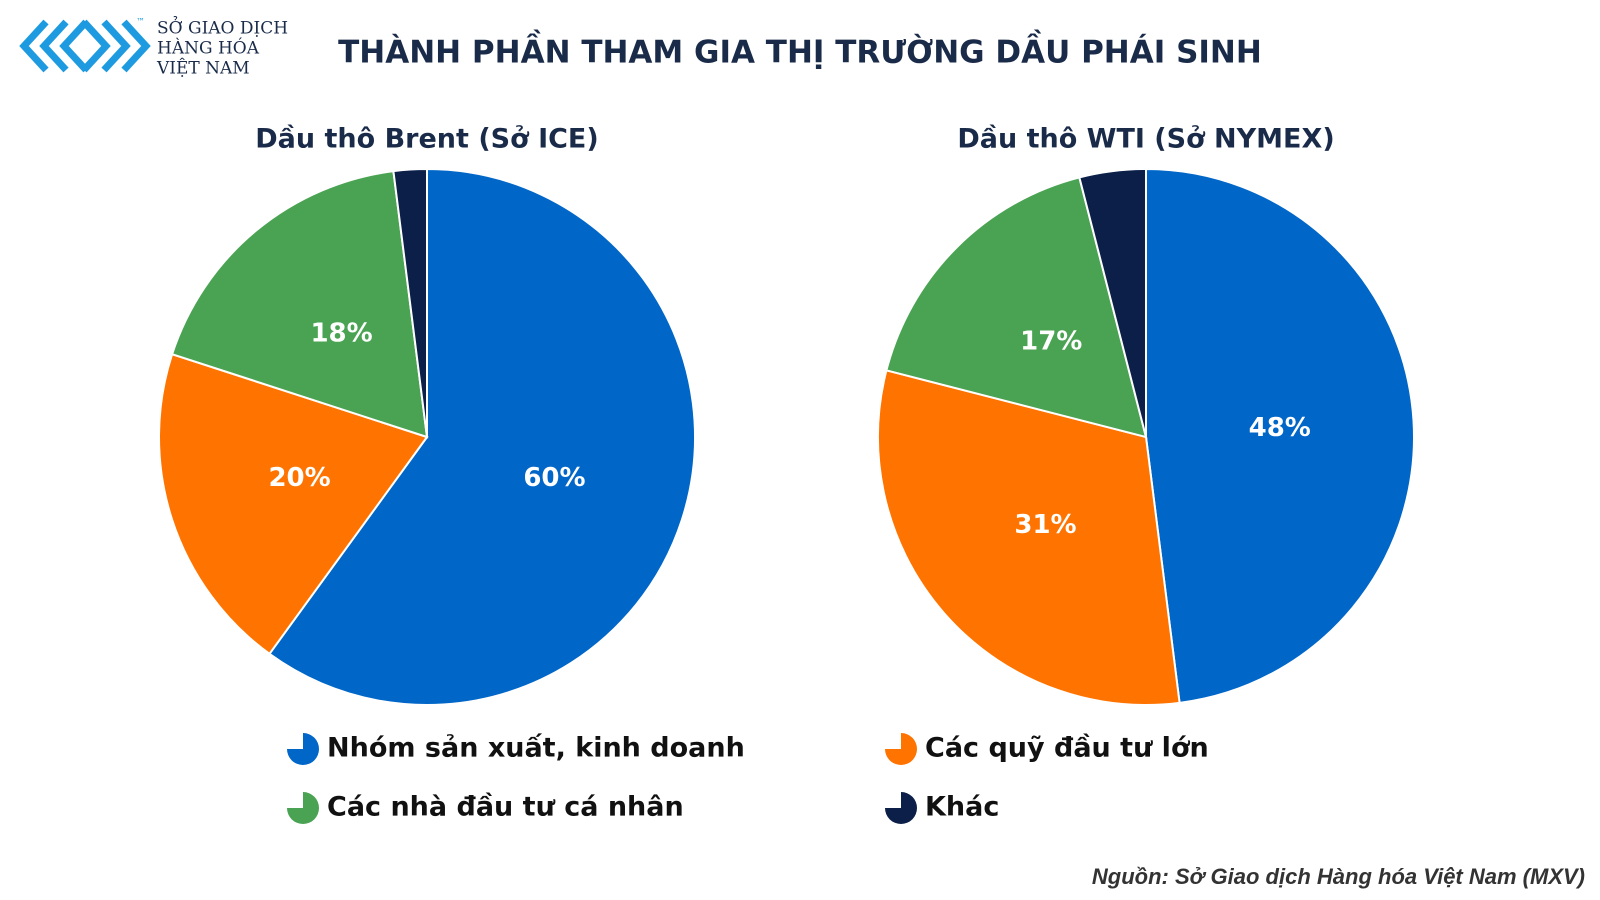  I want to click on logo-text: HÀNG HÓA, so click(208, 48).